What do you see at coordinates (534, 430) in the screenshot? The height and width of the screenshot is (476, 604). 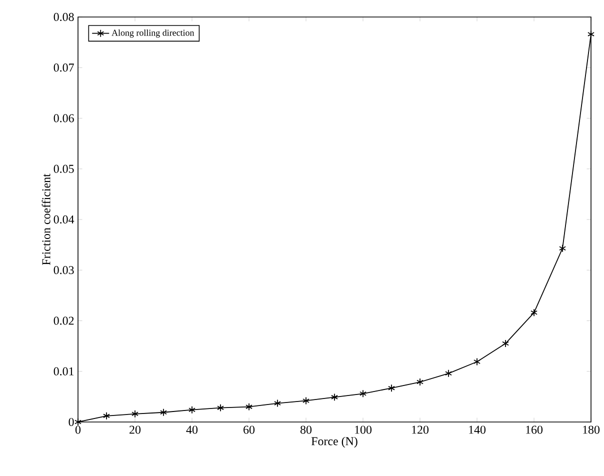 I see `x-tick-label: 160` at bounding box center [534, 430].